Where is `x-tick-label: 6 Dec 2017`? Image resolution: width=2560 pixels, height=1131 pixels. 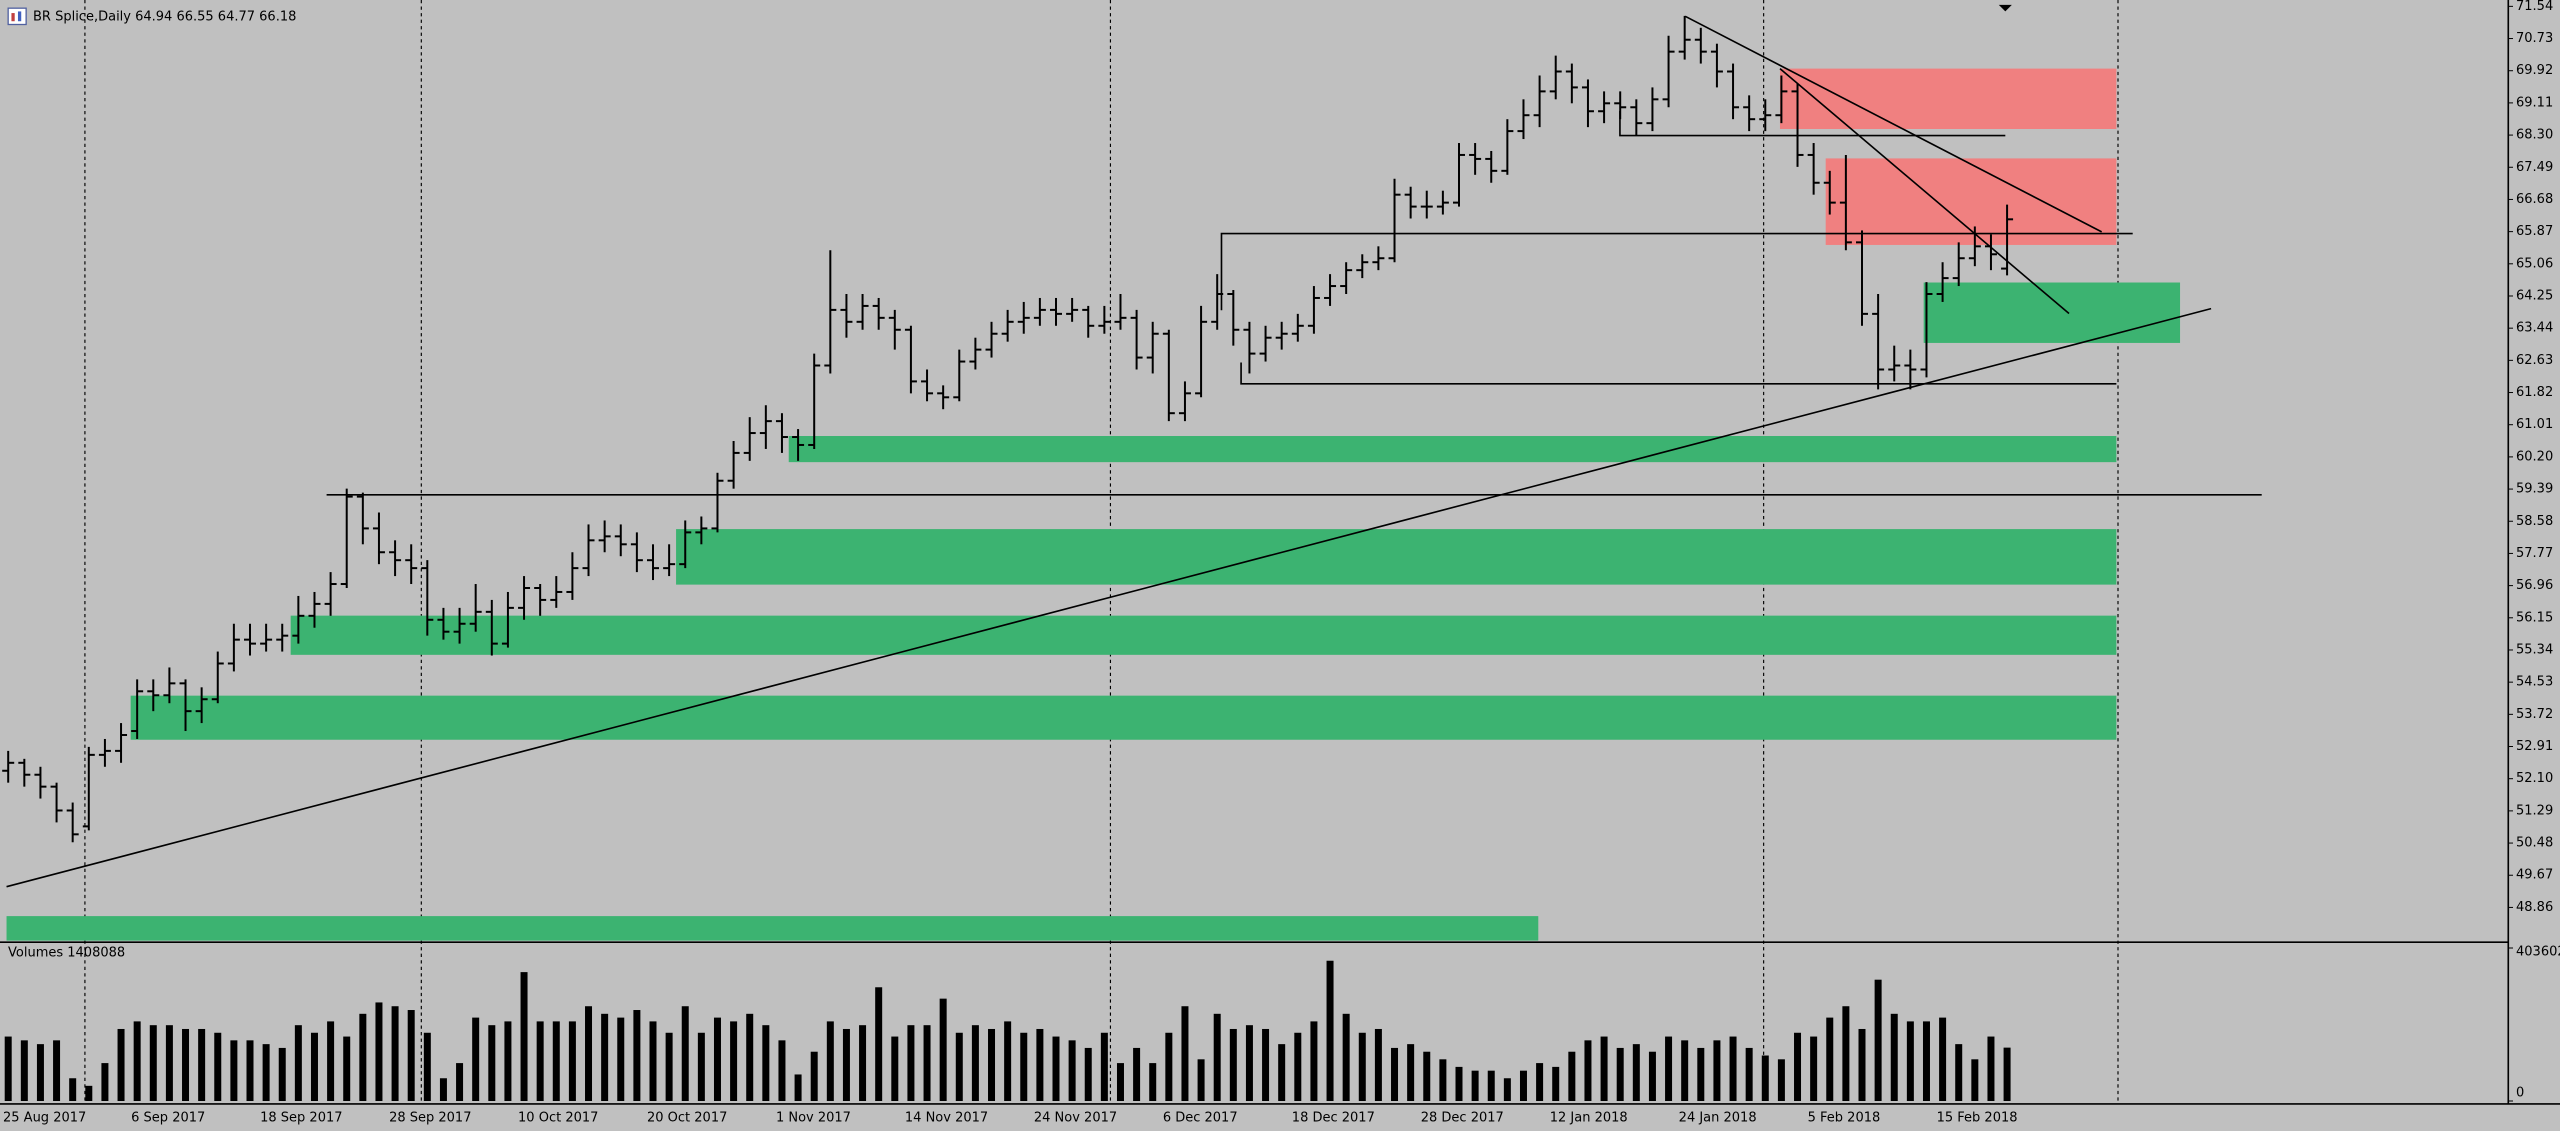 x-tick-label: 6 Dec 2017 is located at coordinates (1200, 1118).